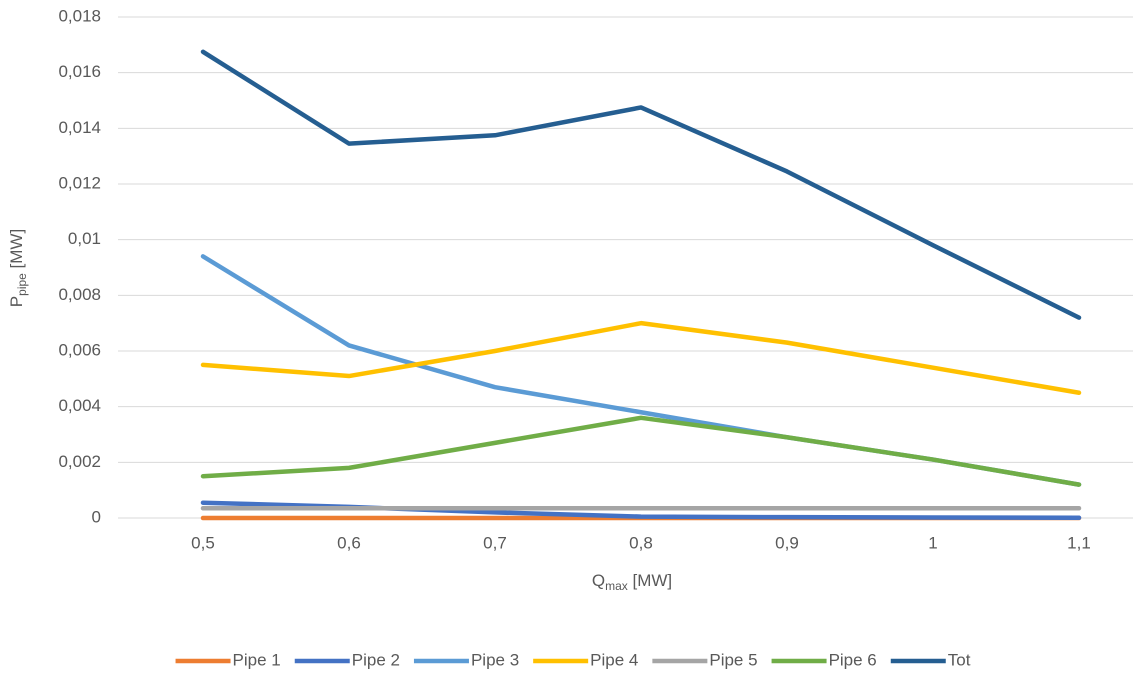 The image size is (1146, 673). I want to click on x-tick-label: 0,6, so click(349, 542).